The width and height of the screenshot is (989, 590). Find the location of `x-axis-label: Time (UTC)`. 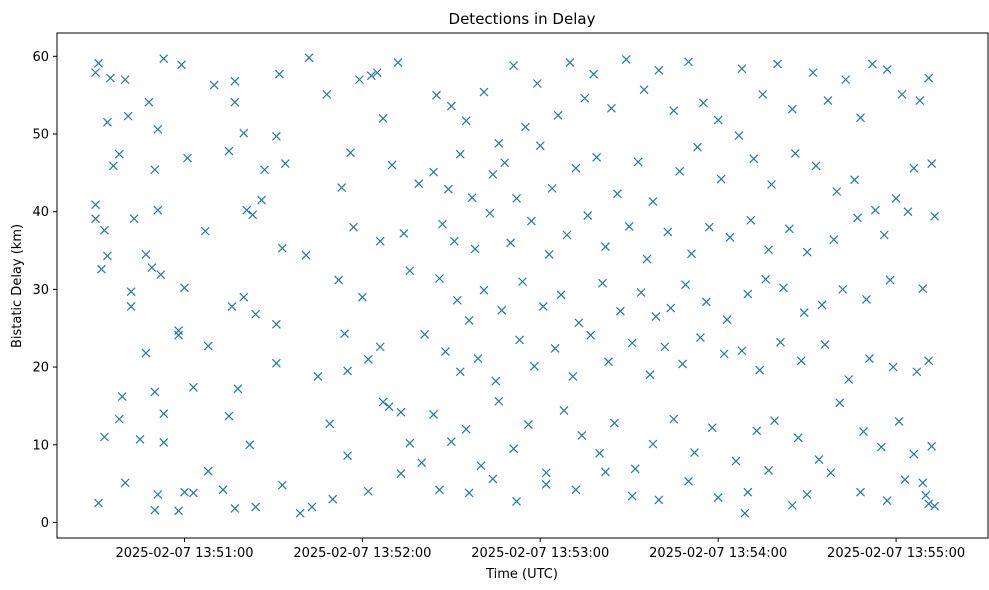

x-axis-label: Time (UTC) is located at coordinates (521, 574).